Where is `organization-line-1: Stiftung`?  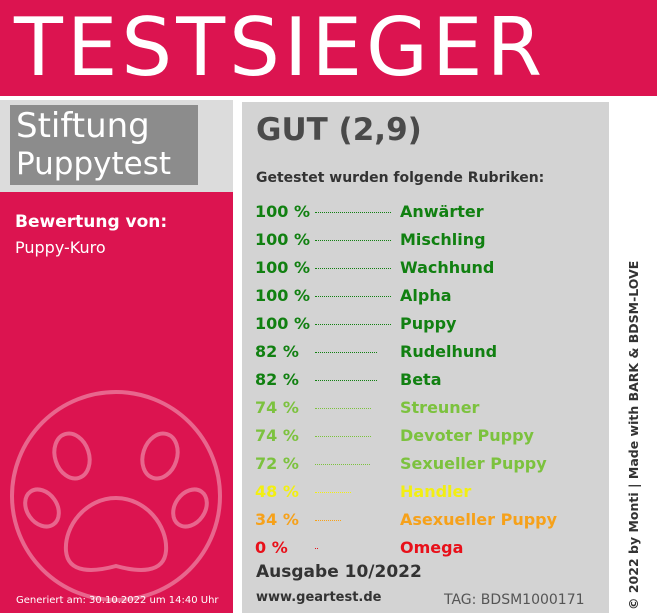 organization-line-1: Stiftung is located at coordinates (83, 126).